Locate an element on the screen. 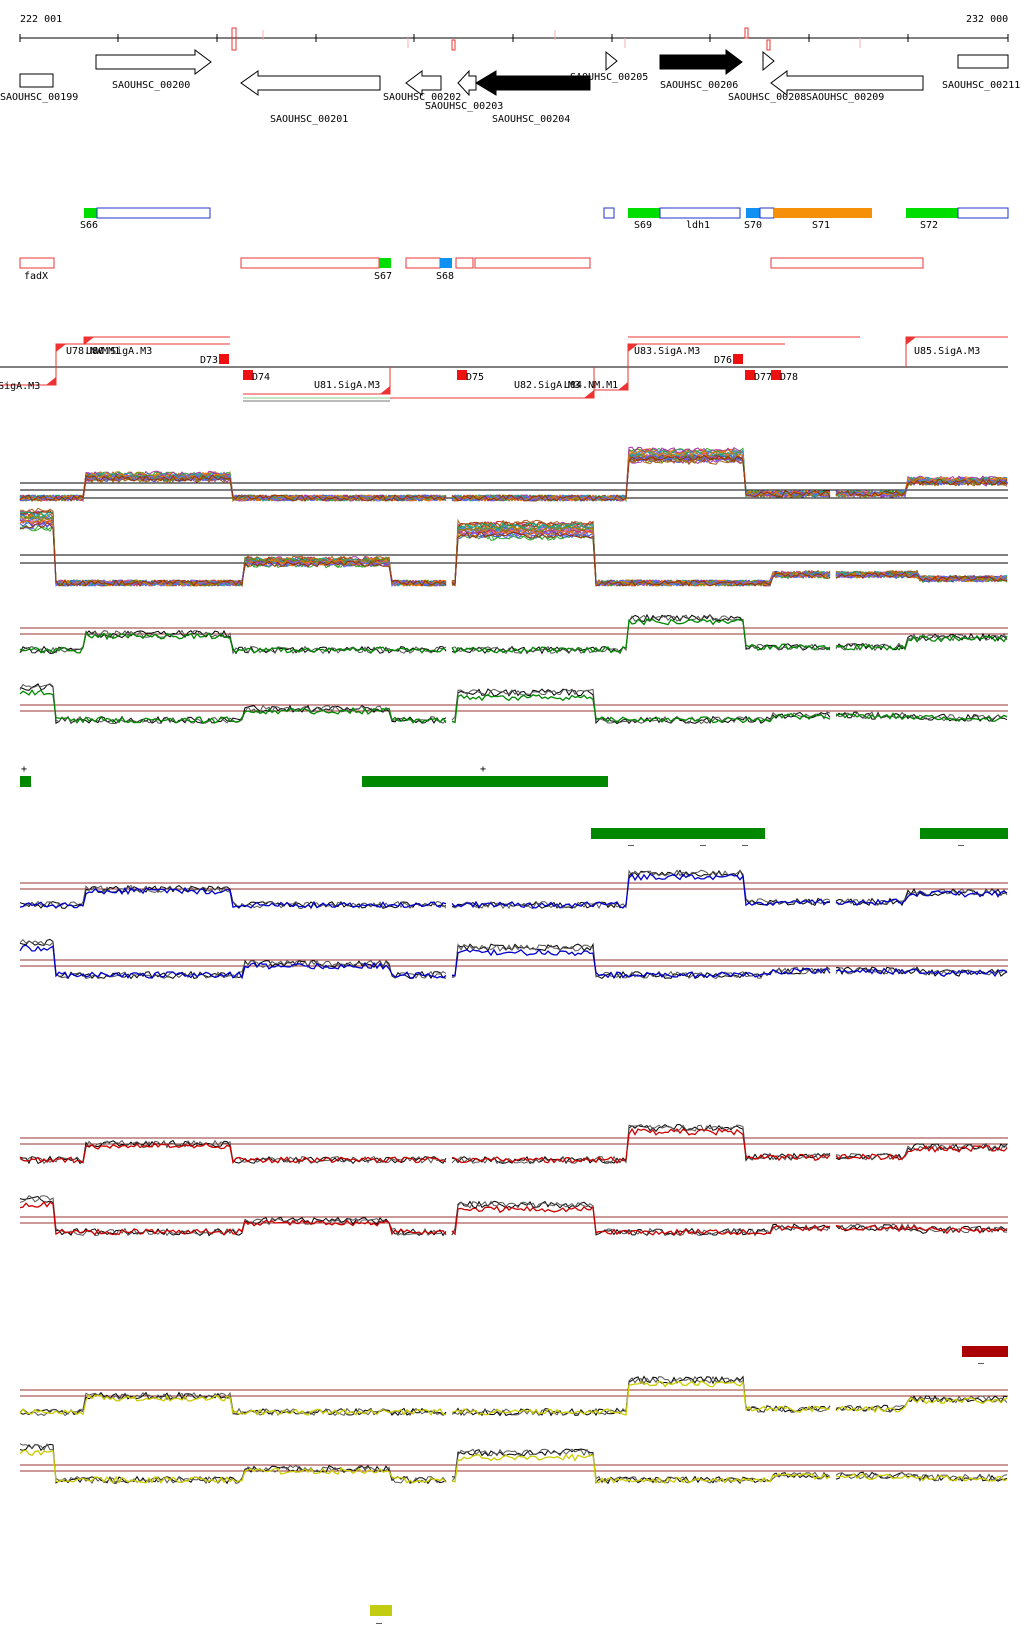  gene-saouhsc-00205: SAOUHSC_00205 is located at coordinates (609, 66).